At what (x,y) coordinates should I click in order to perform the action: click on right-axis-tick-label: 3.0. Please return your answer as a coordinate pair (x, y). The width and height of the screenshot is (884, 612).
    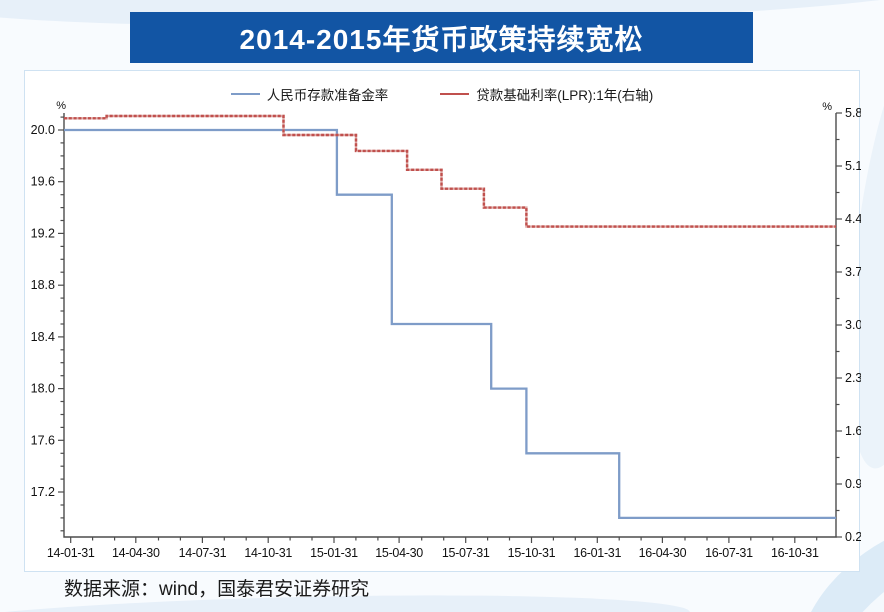
    Looking at the image, I should click on (853, 325).